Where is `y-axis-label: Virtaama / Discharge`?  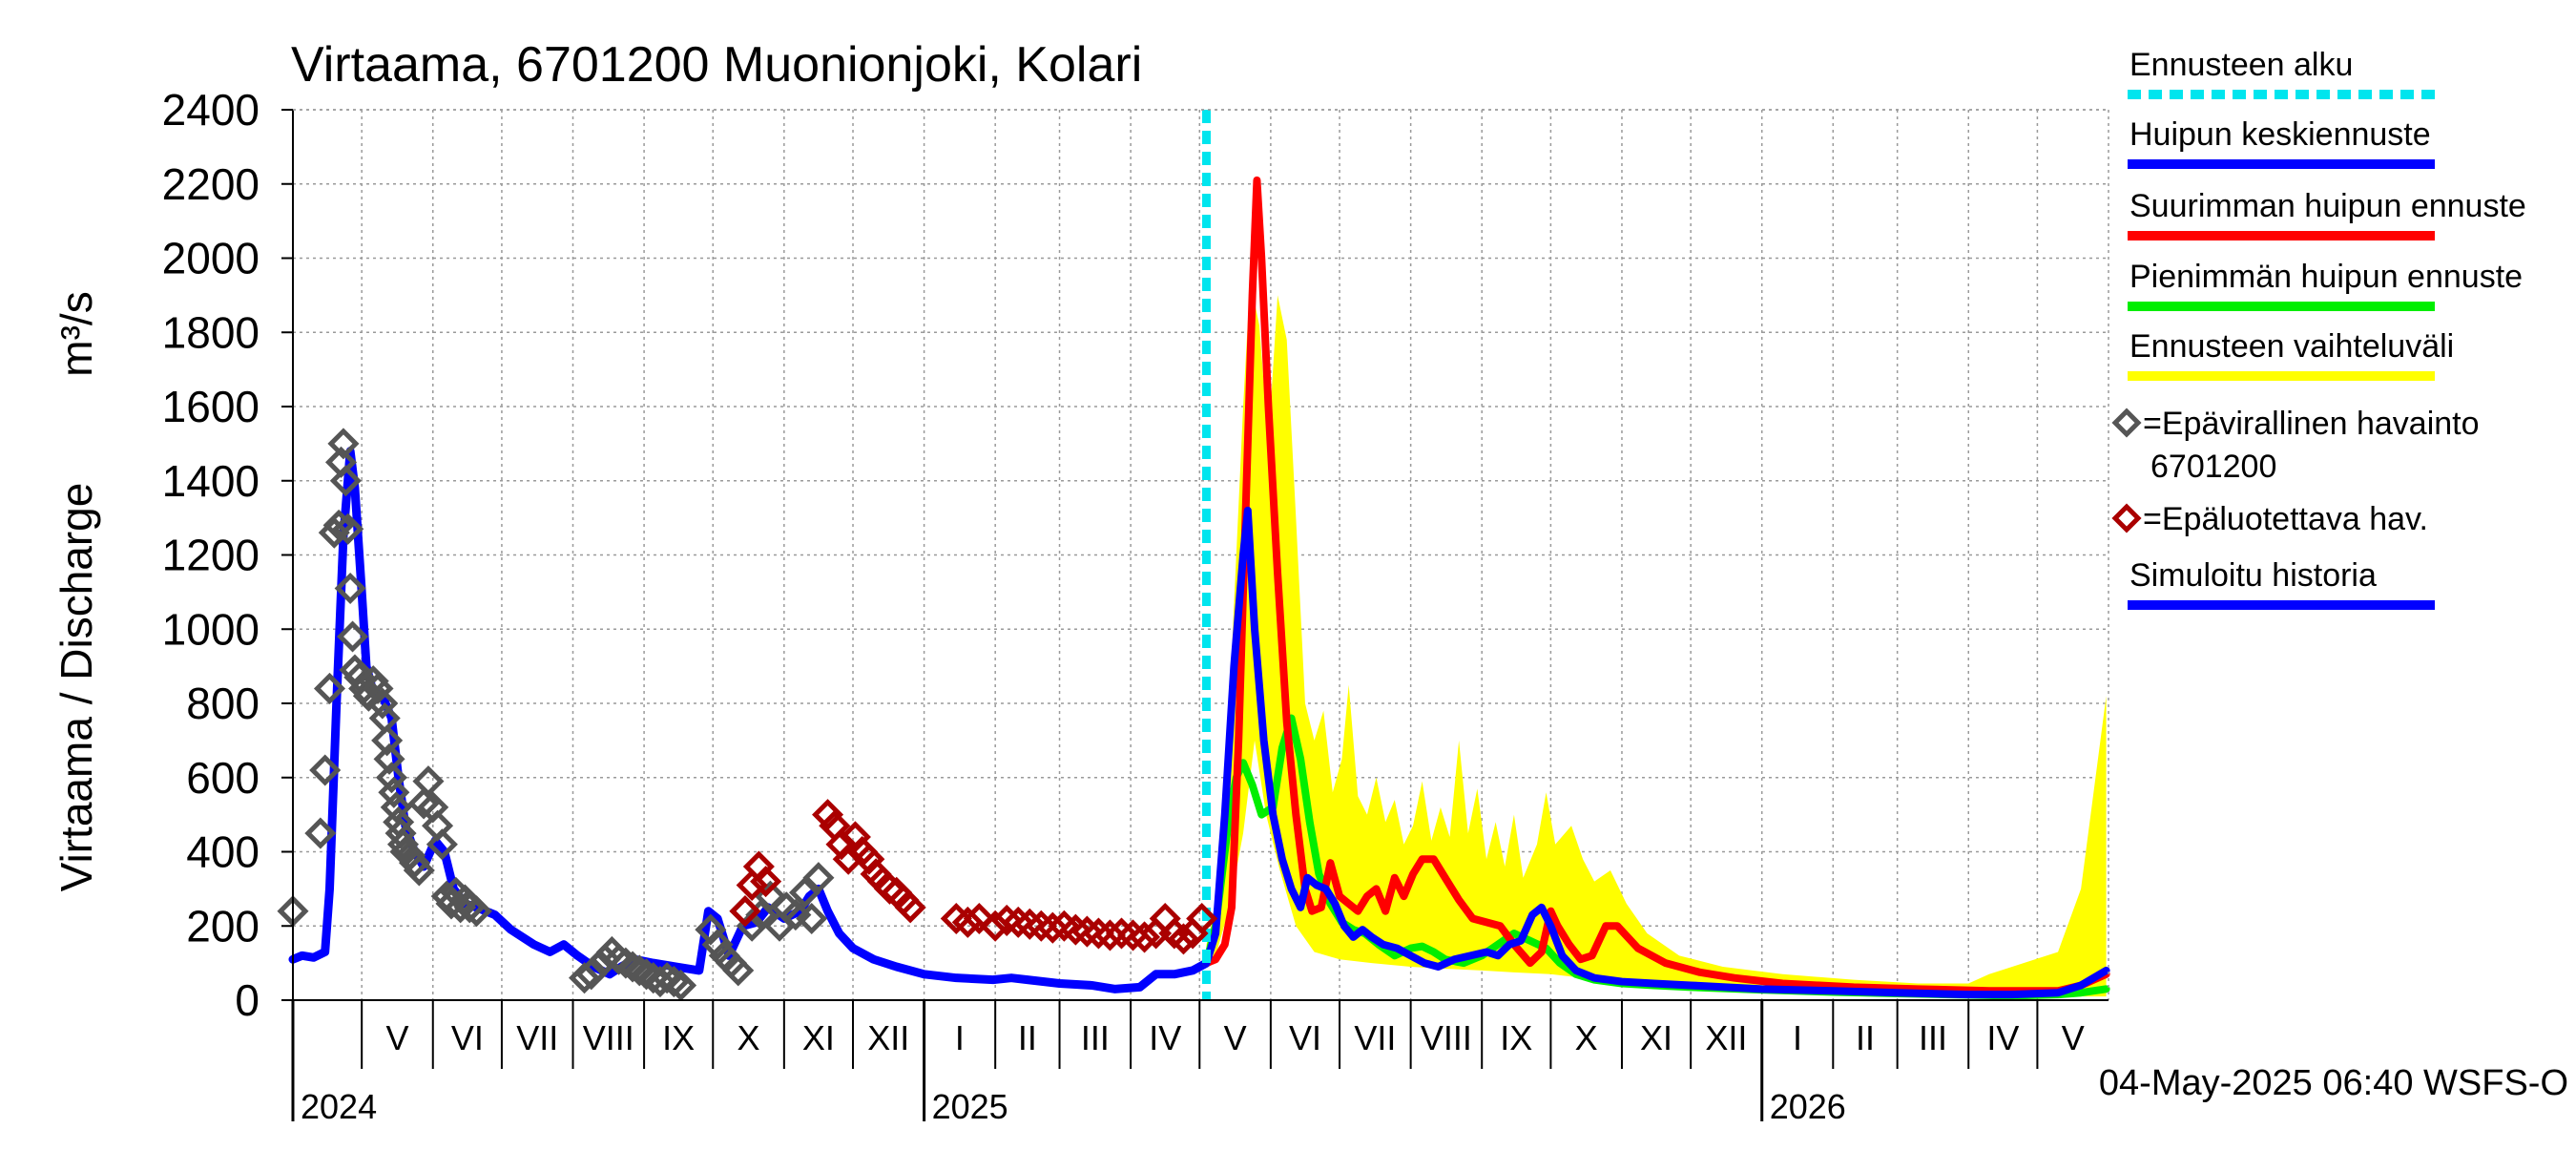
y-axis-label: Virtaama / Discharge is located at coordinates (76, 687).